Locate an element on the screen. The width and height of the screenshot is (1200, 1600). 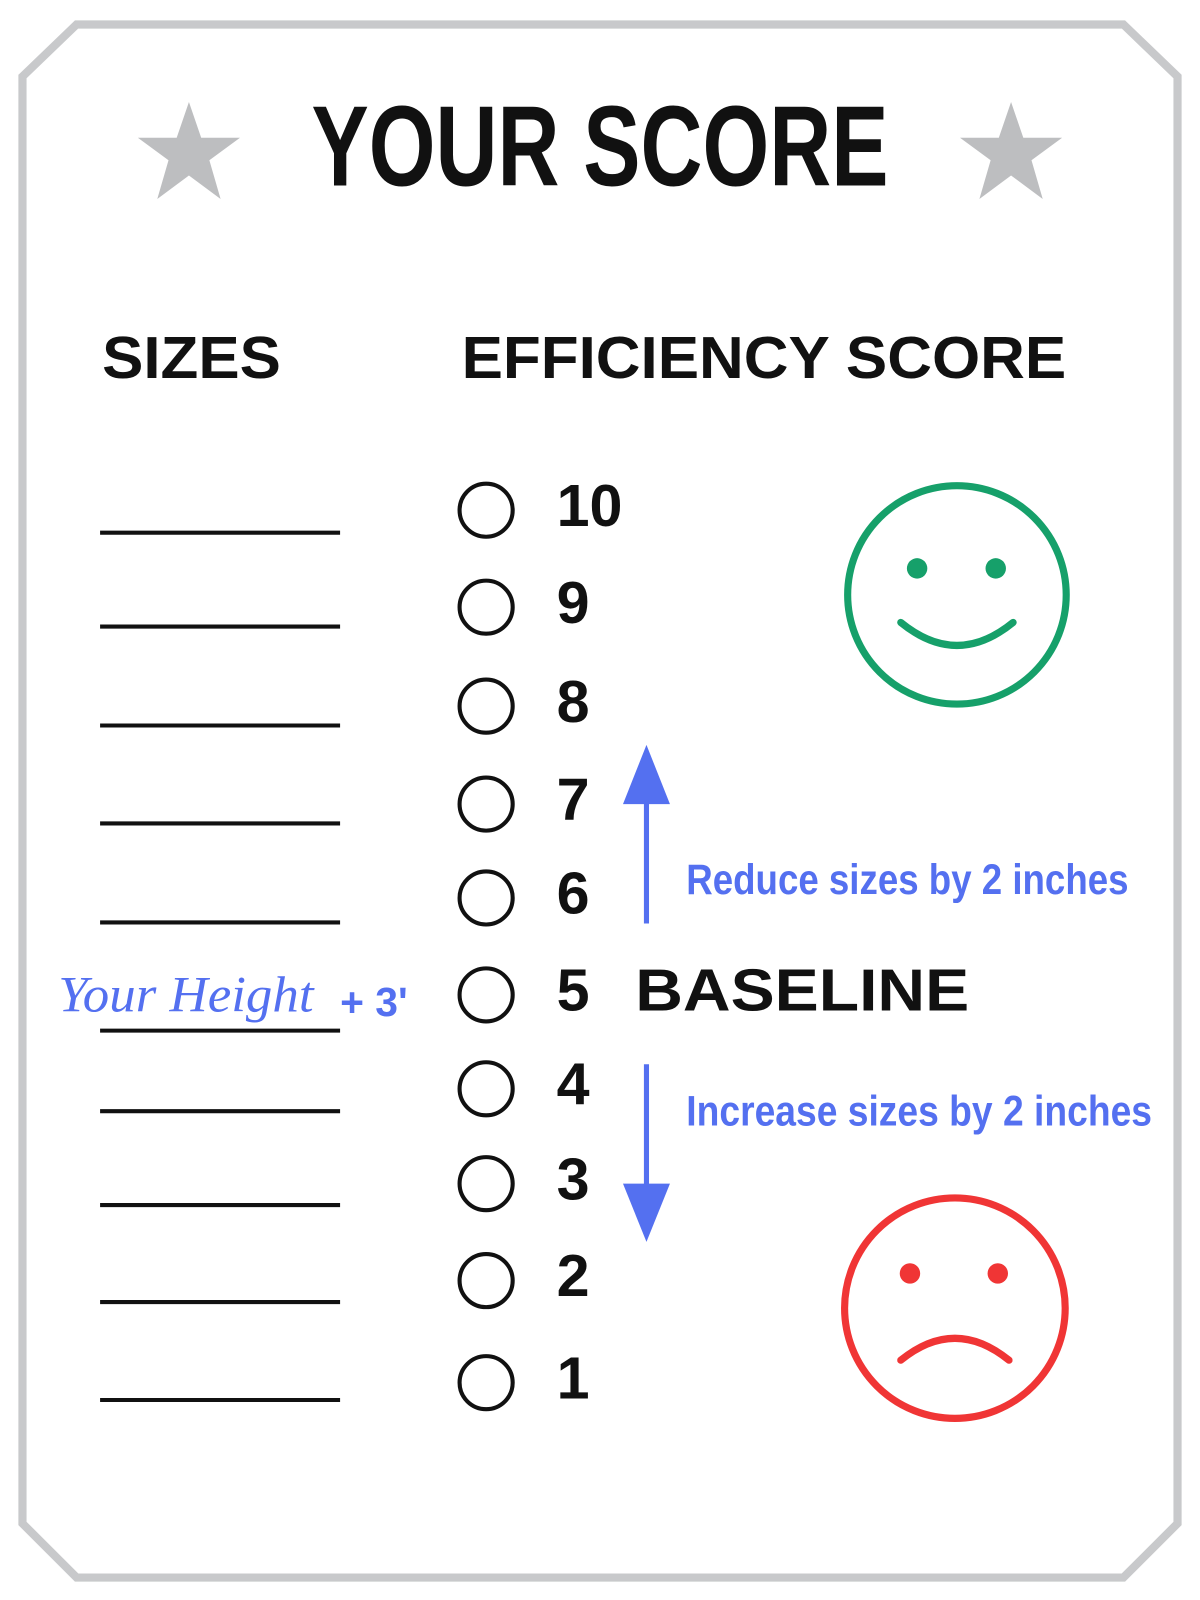
star-left is located at coordinates (188, 150).